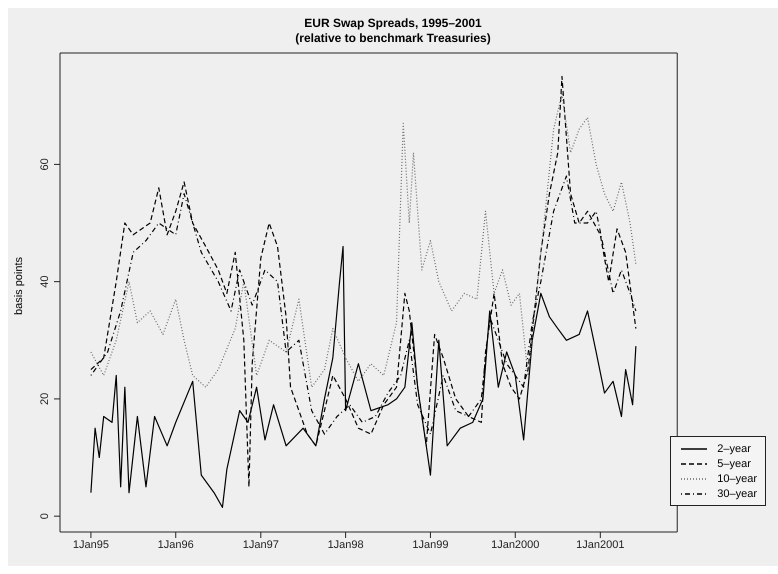  Describe the element at coordinates (260, 544) in the screenshot. I see `x-tick-label: 1Jan97` at that location.